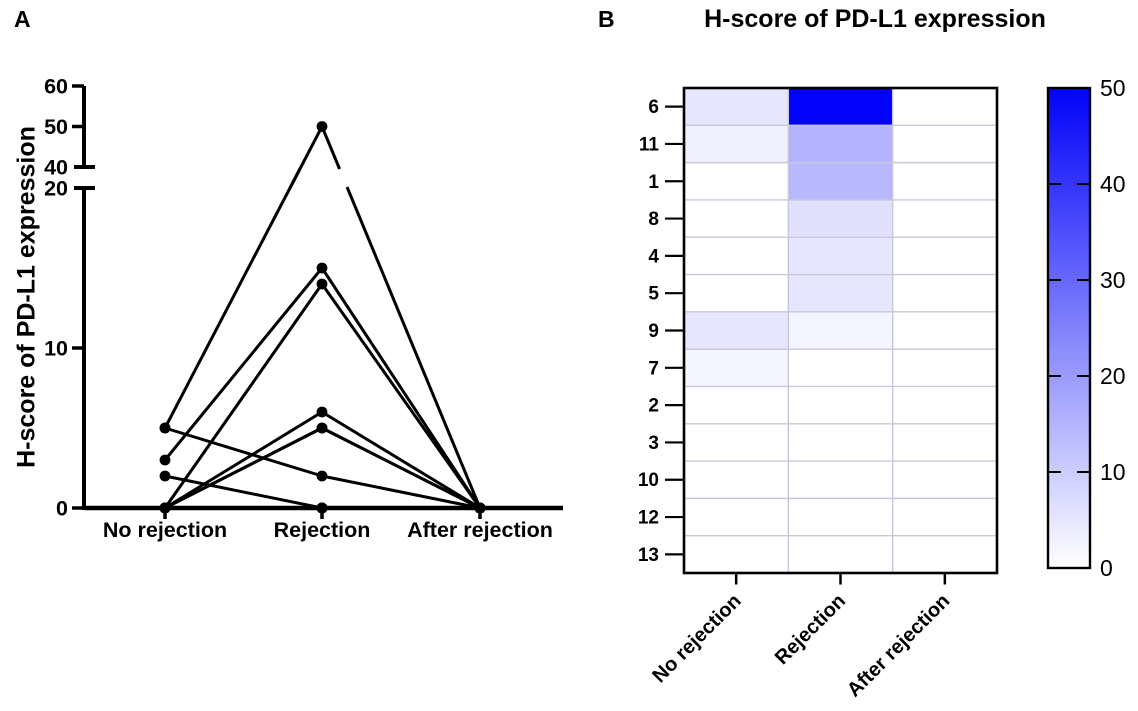 The image size is (1138, 711). I want to click on row-label: 10, so click(648, 480).